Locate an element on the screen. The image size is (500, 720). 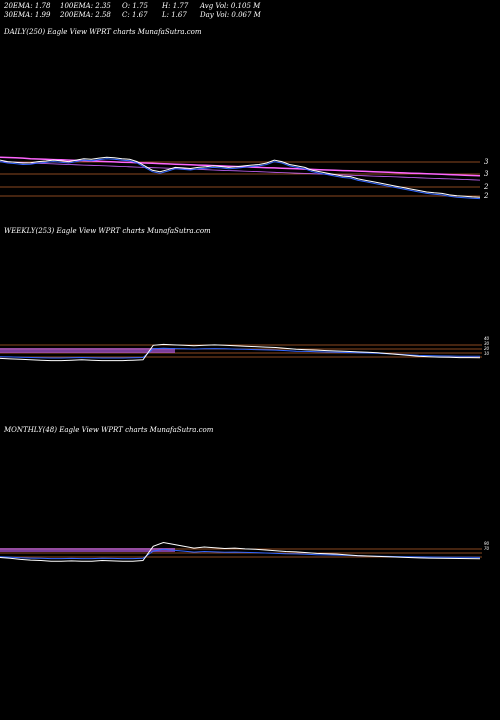
daily-price-line is located at coordinates (240, 177).